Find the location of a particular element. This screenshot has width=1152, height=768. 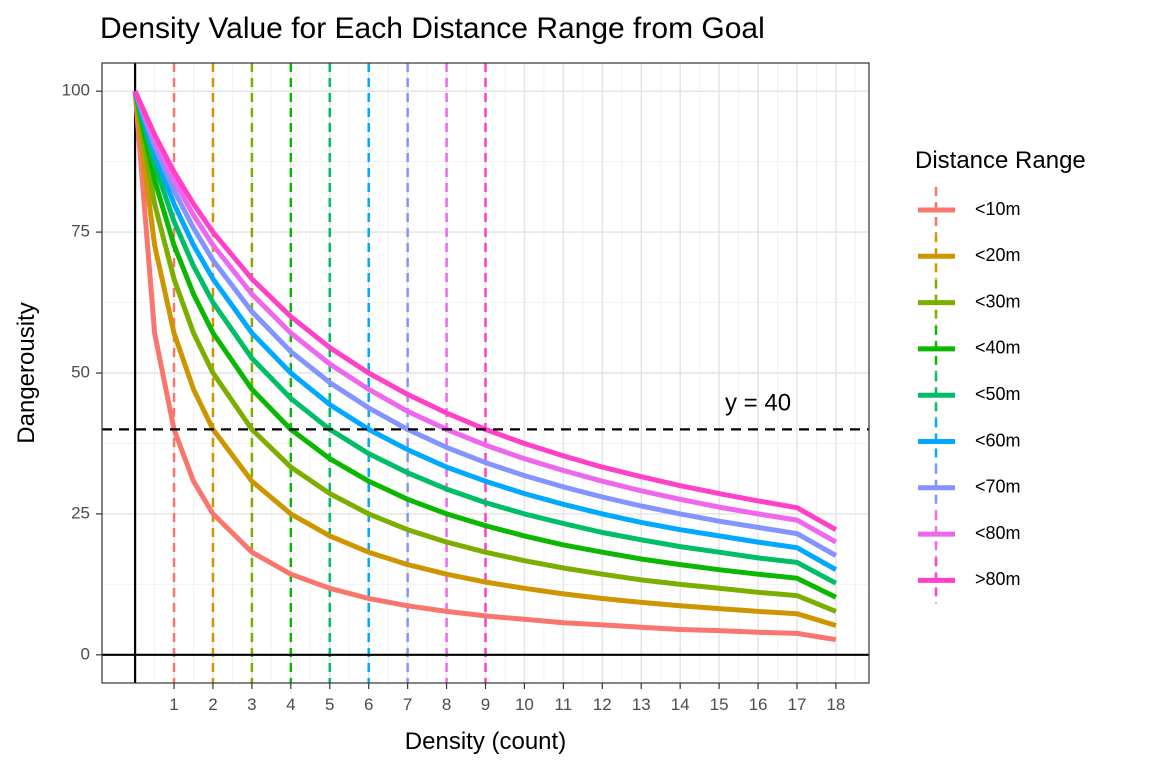

legend-item: <40m is located at coordinates (969, 348).